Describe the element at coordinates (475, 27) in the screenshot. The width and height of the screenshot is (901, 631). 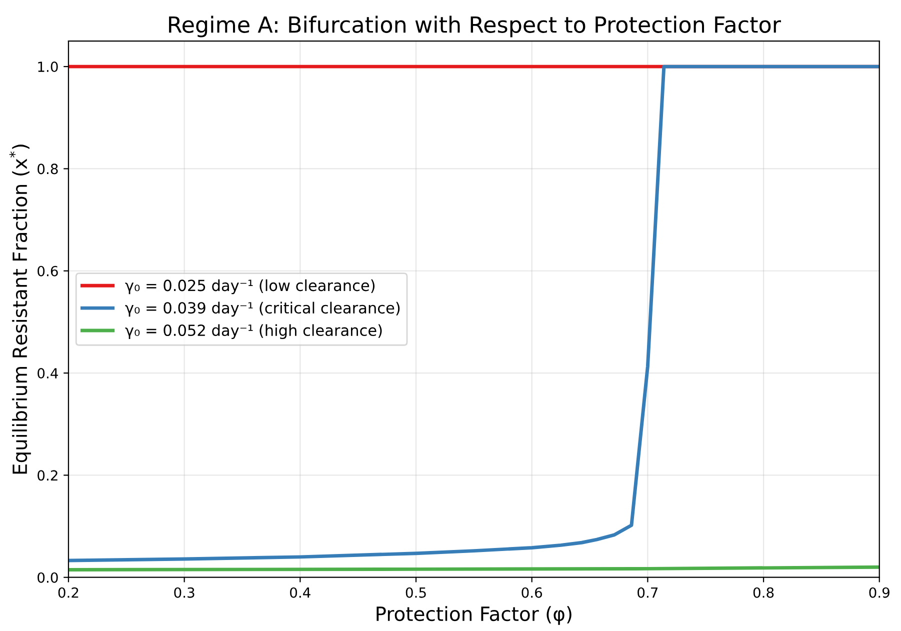
I see `chart-title: Regime A: Bifurcation with Respect to Protection Factor` at that location.